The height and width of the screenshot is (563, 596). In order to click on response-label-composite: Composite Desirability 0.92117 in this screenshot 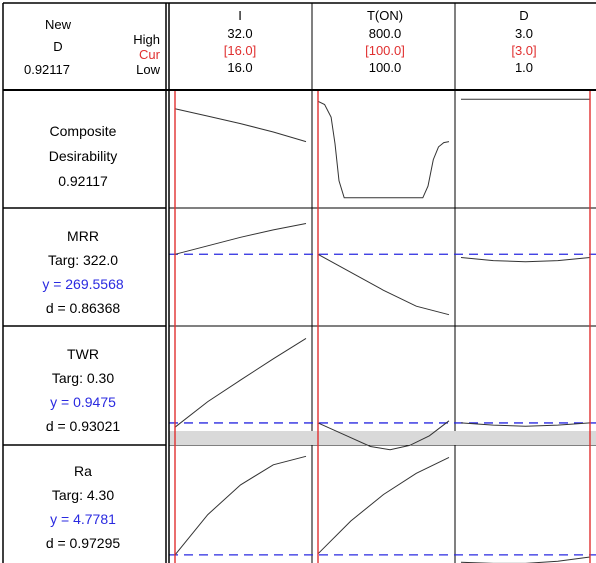, I will do `click(83, 156)`.